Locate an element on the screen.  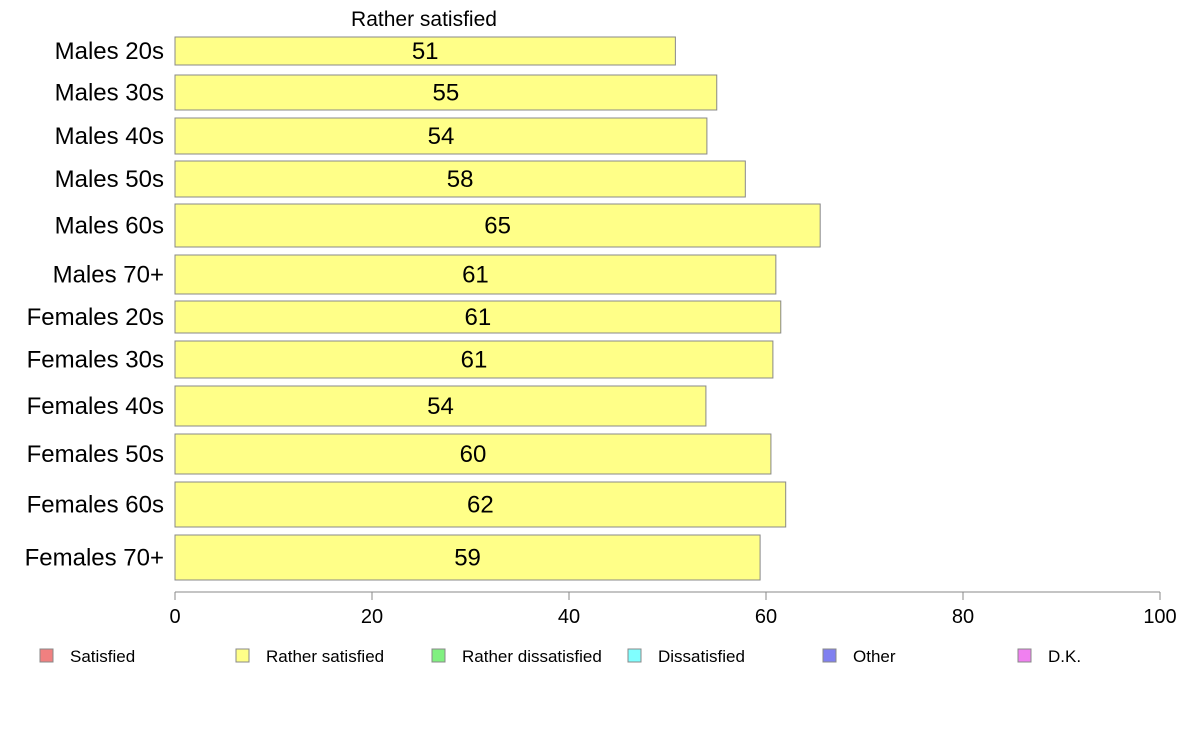
bar-value-label: 65 is located at coordinates (497, 226).